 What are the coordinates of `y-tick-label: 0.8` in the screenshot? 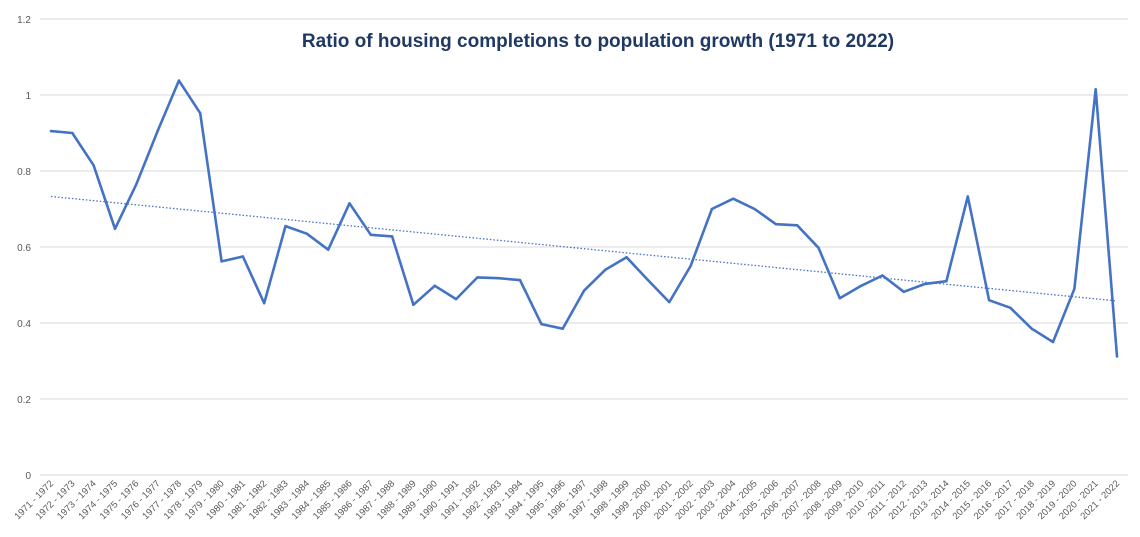 It's located at (24, 172).